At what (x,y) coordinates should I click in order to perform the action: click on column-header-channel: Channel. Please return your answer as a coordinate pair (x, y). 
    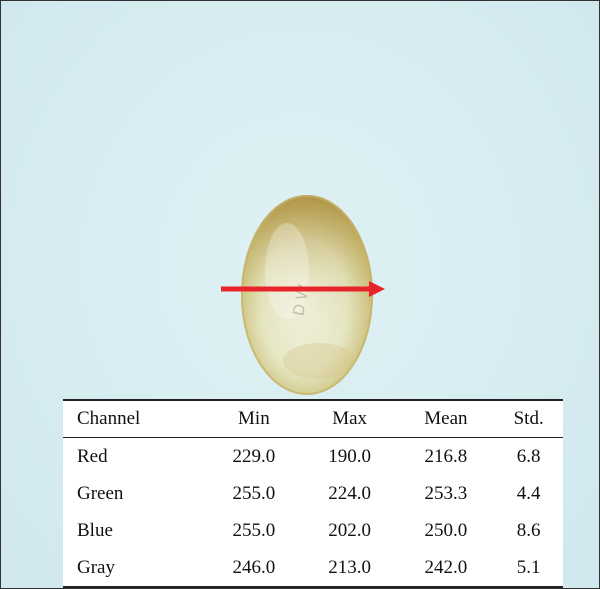
    Looking at the image, I should click on (134, 418).